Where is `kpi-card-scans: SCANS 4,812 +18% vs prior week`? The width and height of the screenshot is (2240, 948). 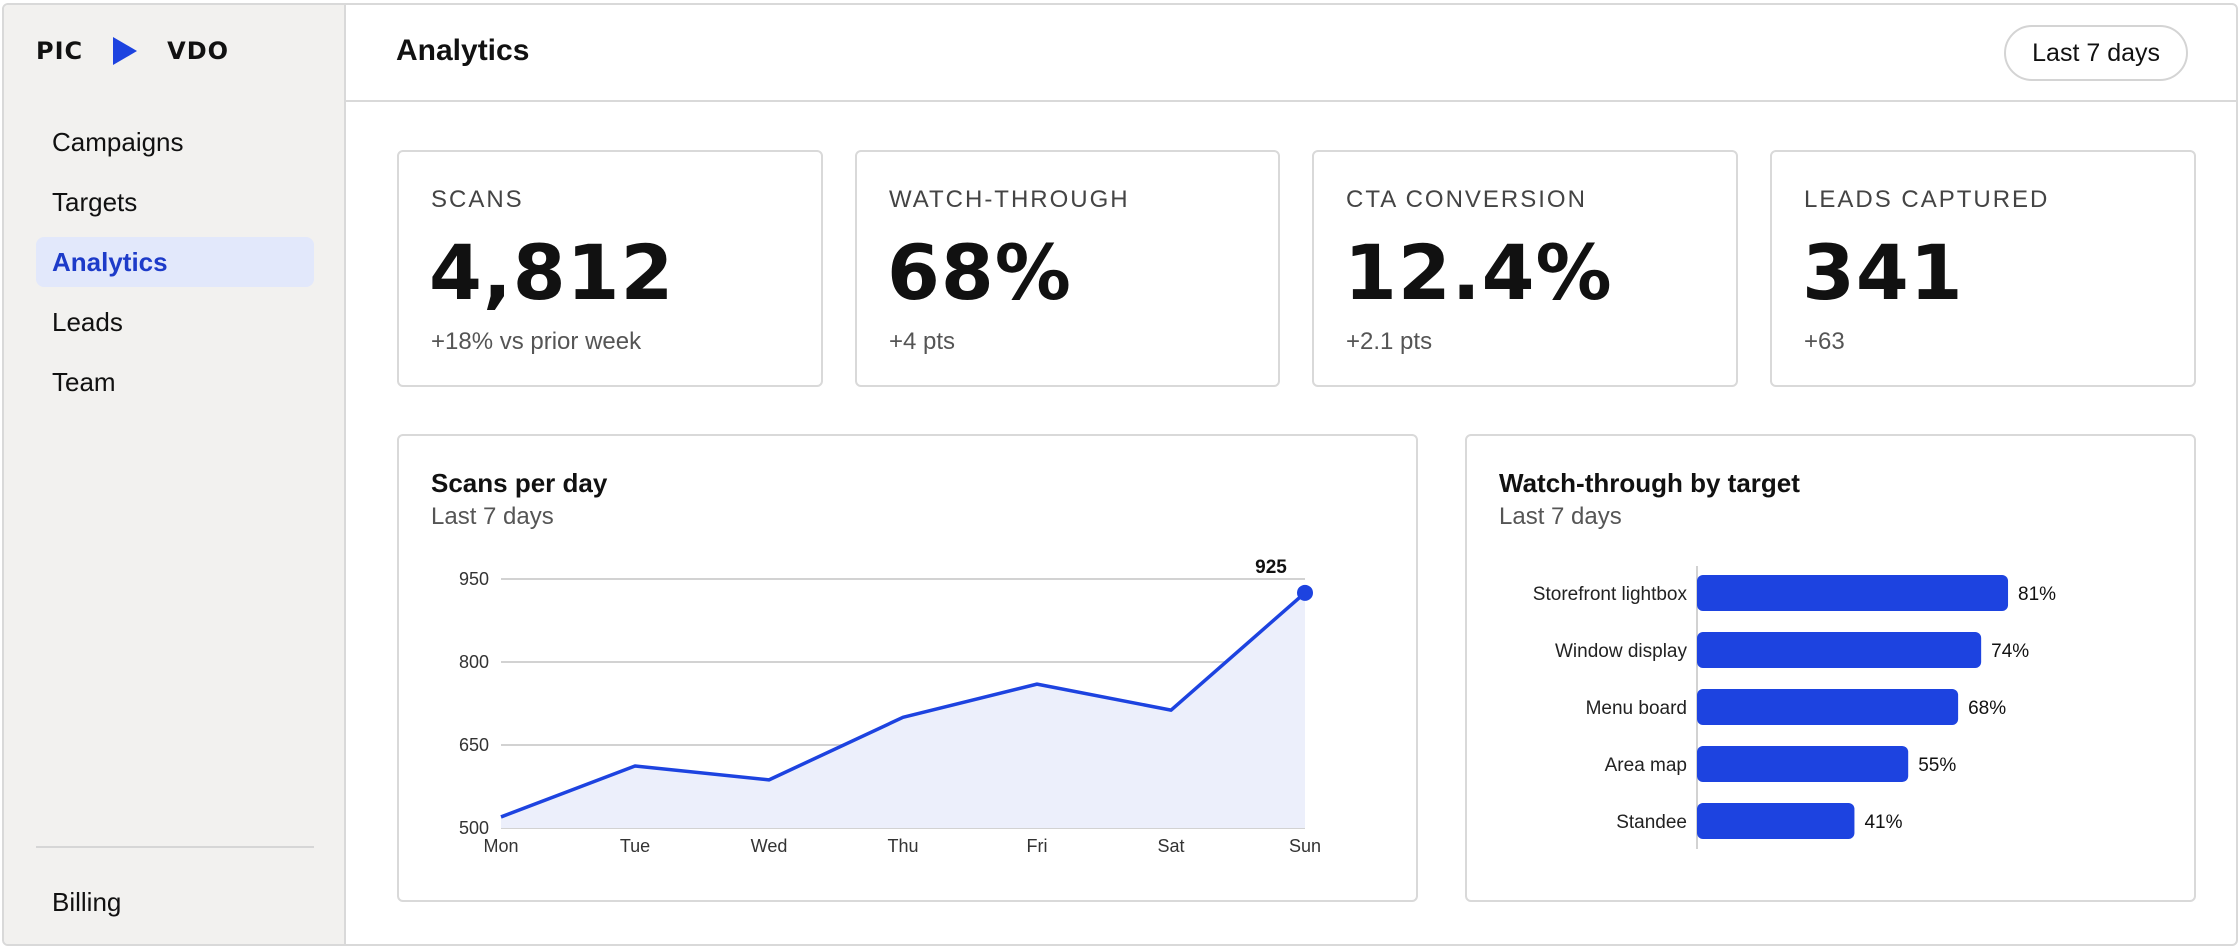 kpi-card-scans: SCANS 4,812 +18% vs prior week is located at coordinates (610, 268).